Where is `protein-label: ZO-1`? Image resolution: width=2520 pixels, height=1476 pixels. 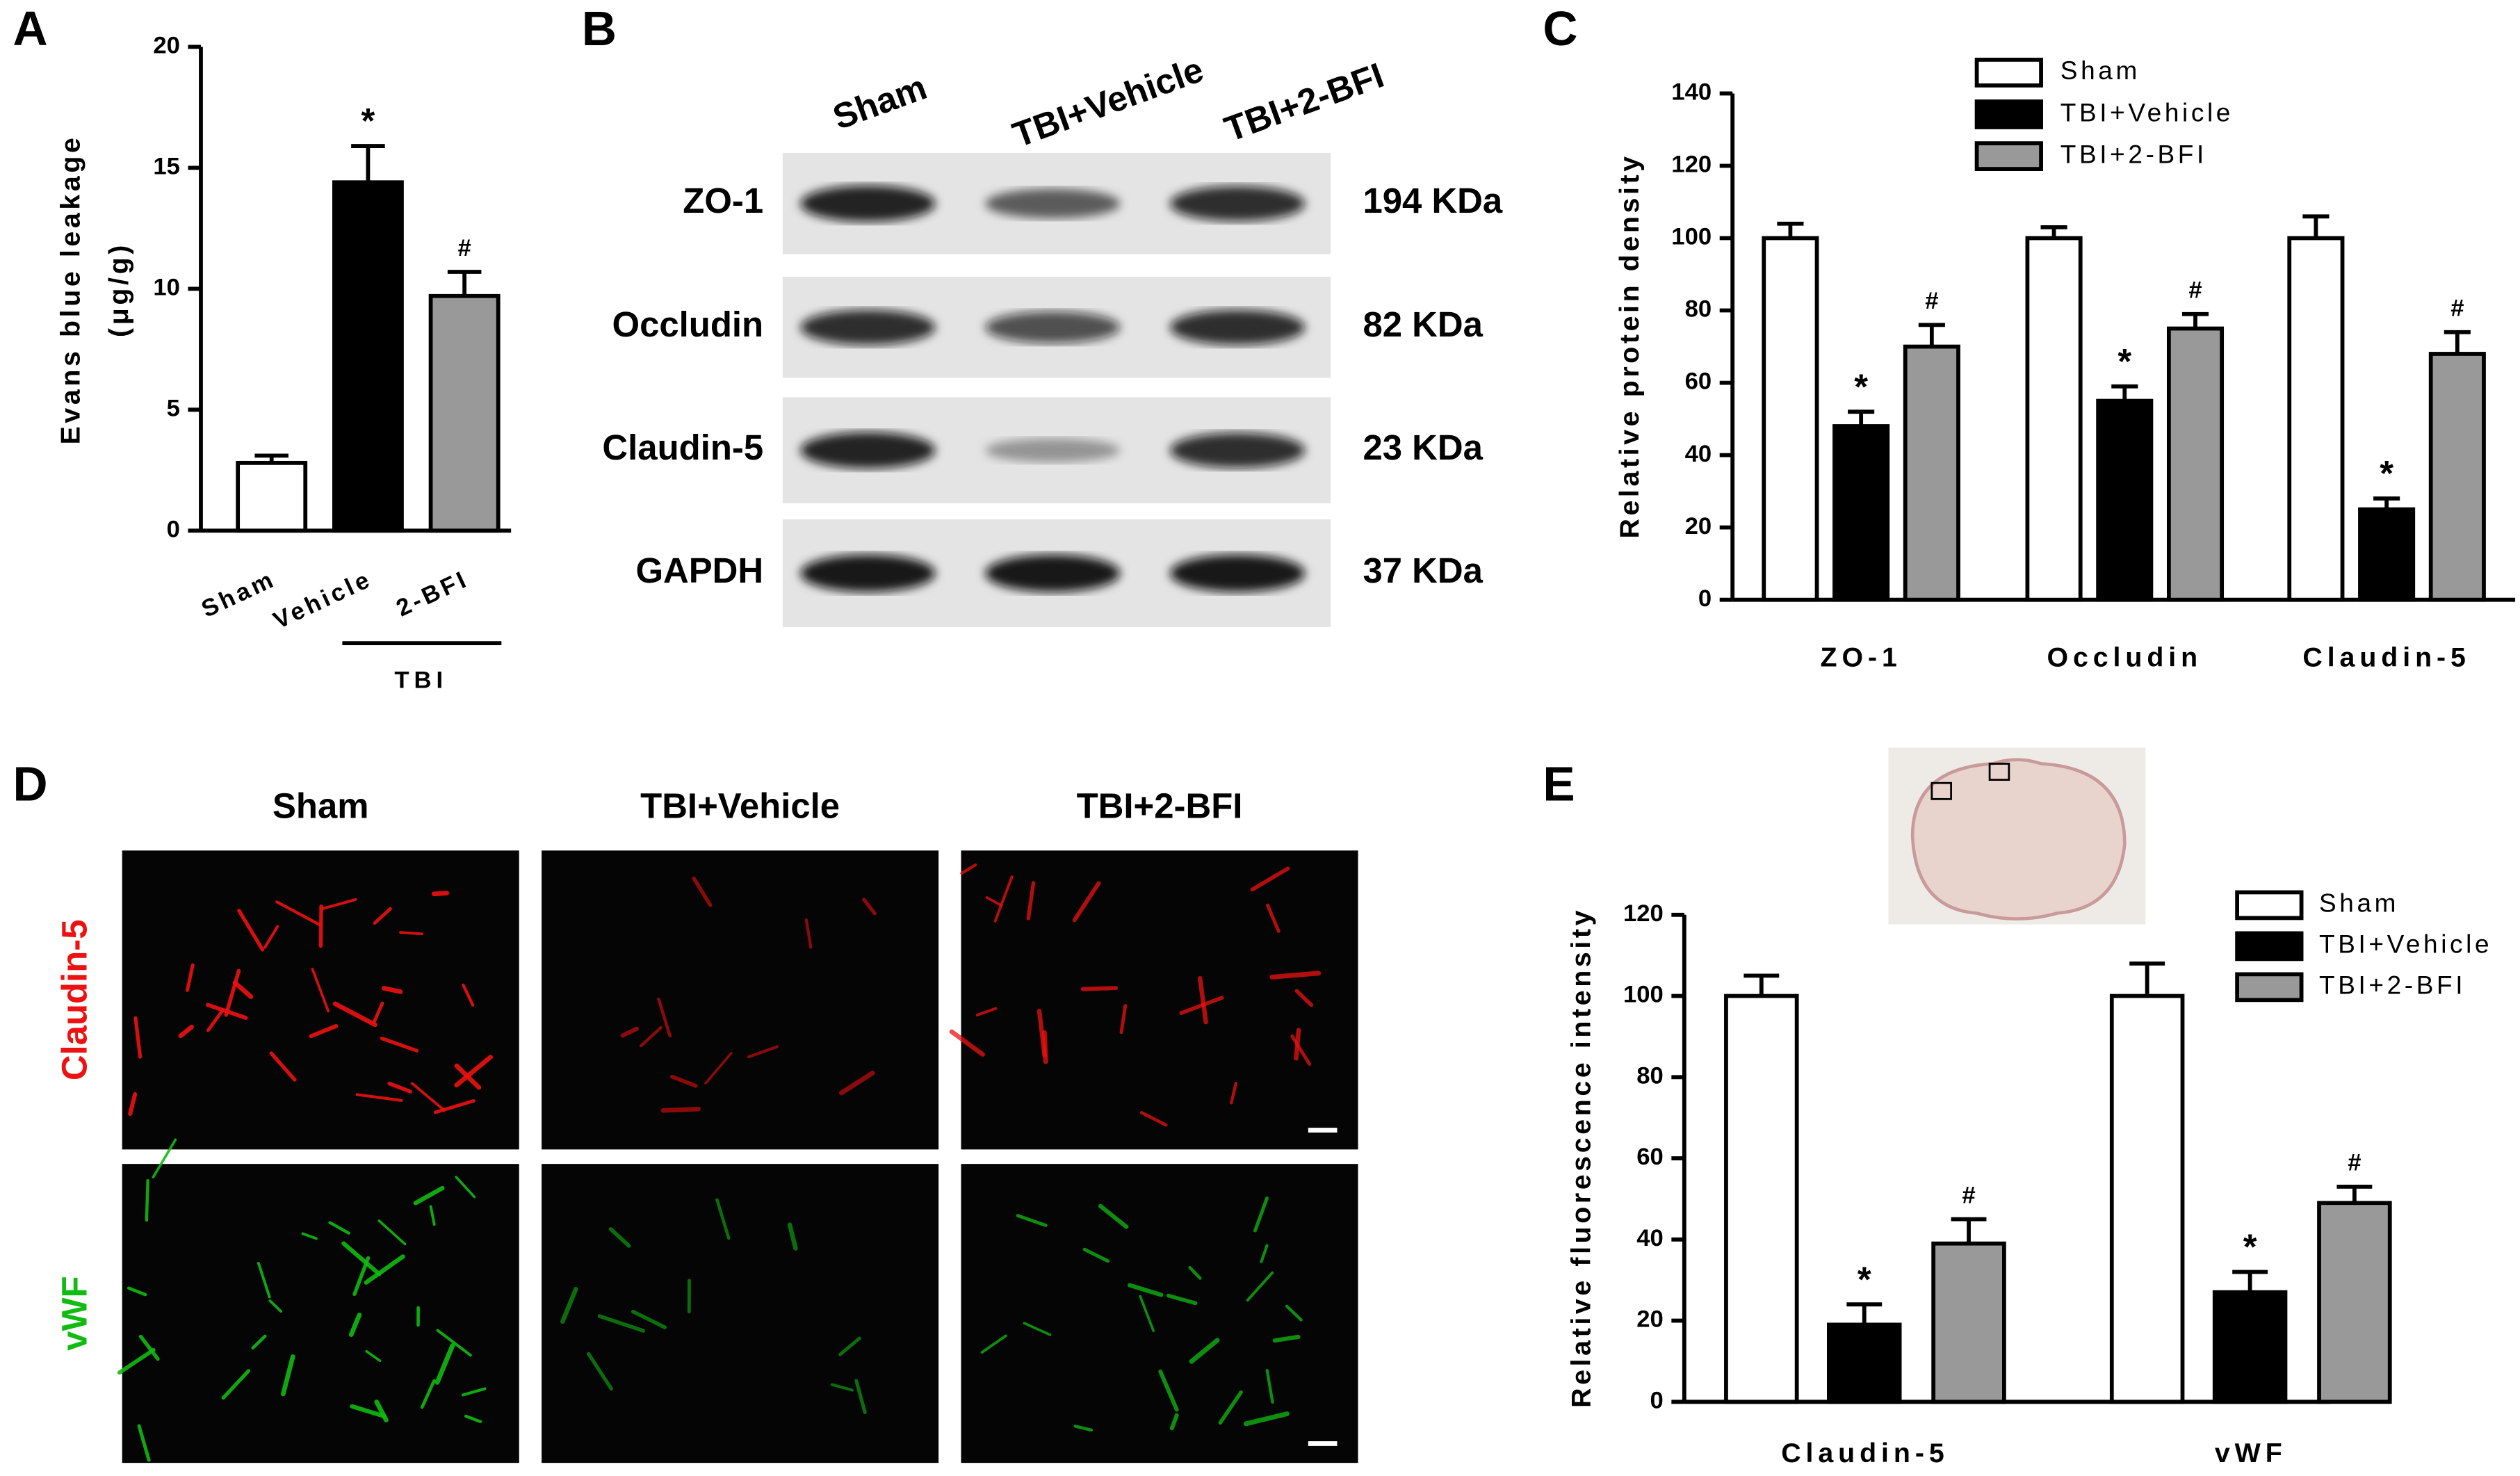
protein-label: ZO-1 is located at coordinates (723, 200).